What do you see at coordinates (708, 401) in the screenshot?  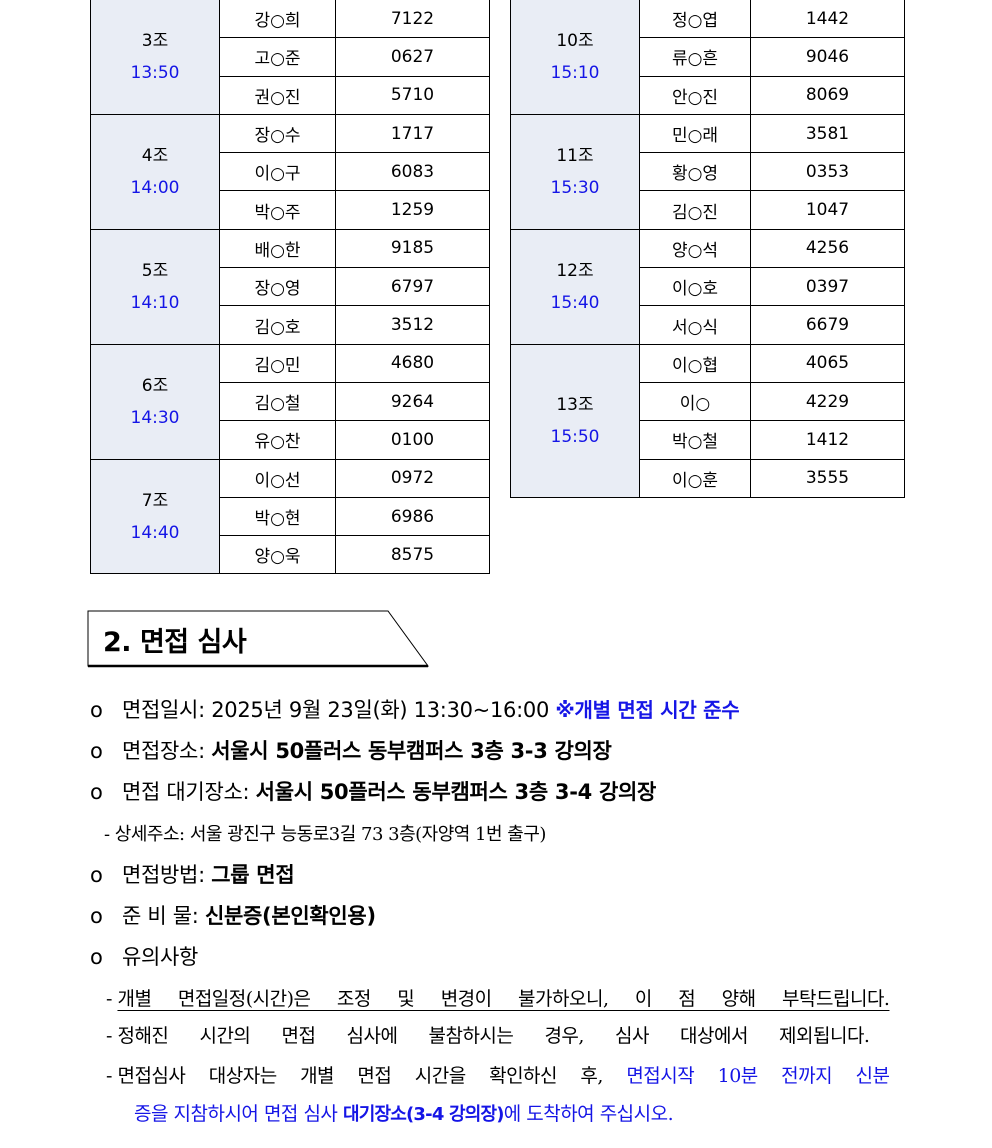 I see `table-row: 이○ 4229` at bounding box center [708, 401].